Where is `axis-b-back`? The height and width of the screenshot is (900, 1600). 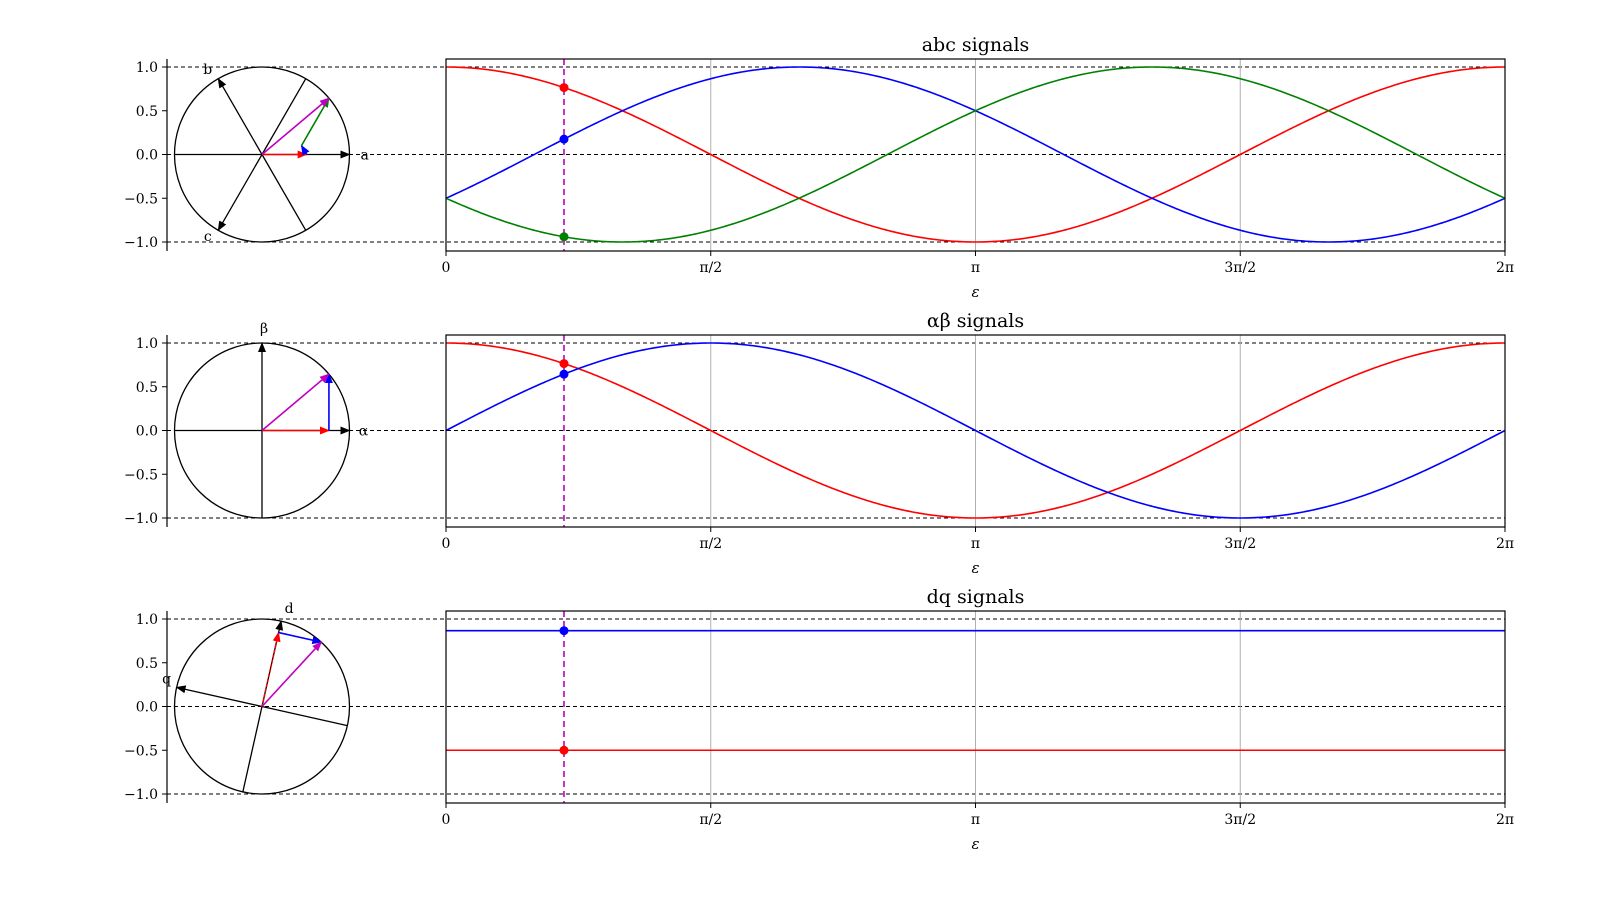
axis-b-back is located at coordinates (284, 192).